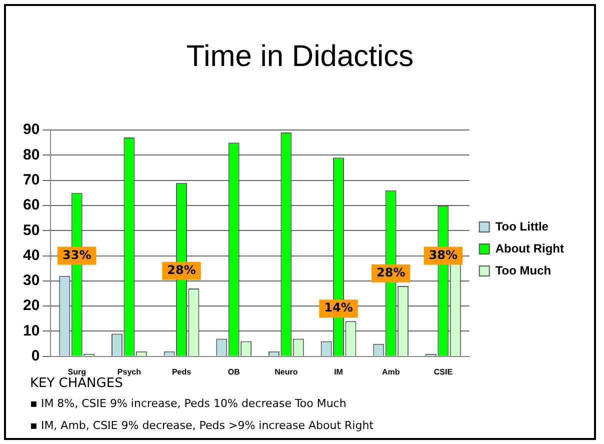 This screenshot has height=444, width=604. Describe the element at coordinates (391, 371) in the screenshot. I see `x-tick-label: Amb` at that location.